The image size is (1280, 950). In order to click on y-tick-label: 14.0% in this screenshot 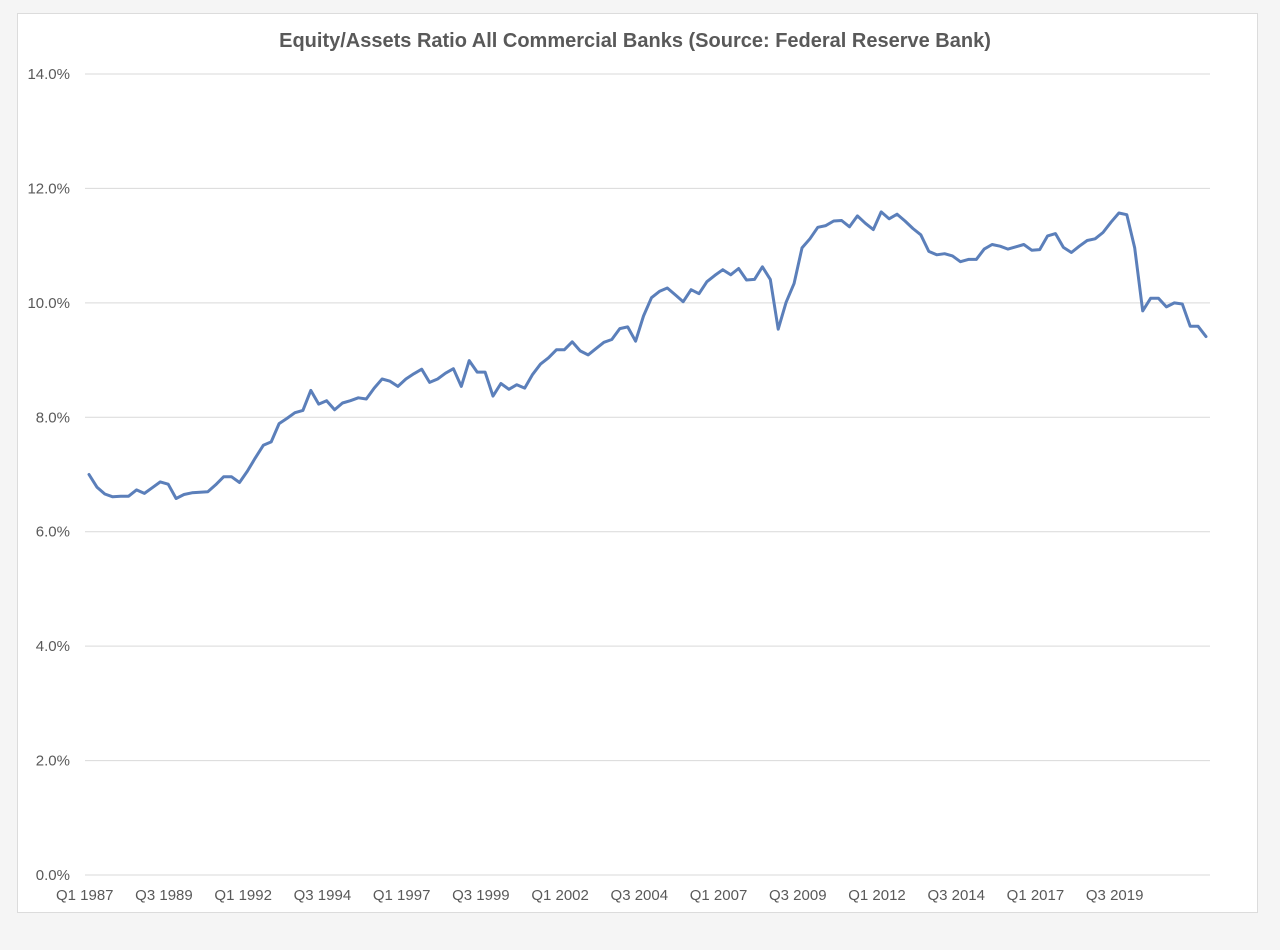, I will do `click(48, 74)`.